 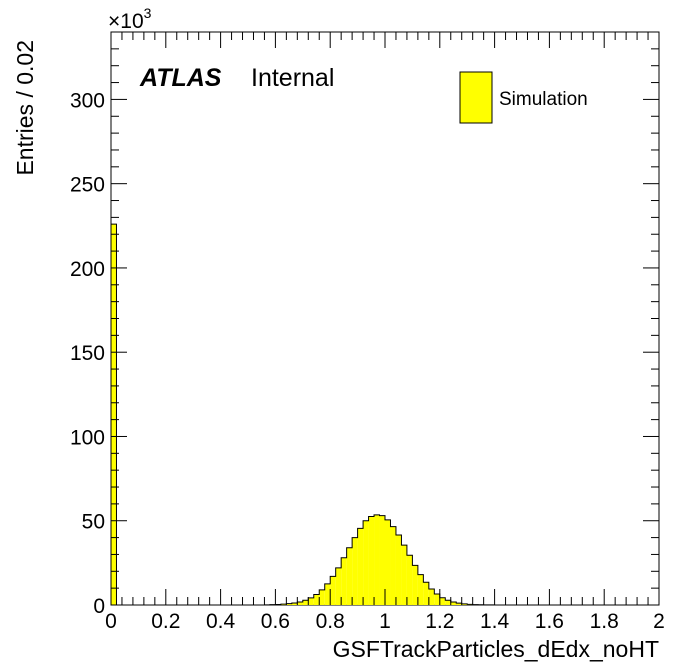 What do you see at coordinates (439, 621) in the screenshot?
I see `x-tick-label: 1.2` at bounding box center [439, 621].